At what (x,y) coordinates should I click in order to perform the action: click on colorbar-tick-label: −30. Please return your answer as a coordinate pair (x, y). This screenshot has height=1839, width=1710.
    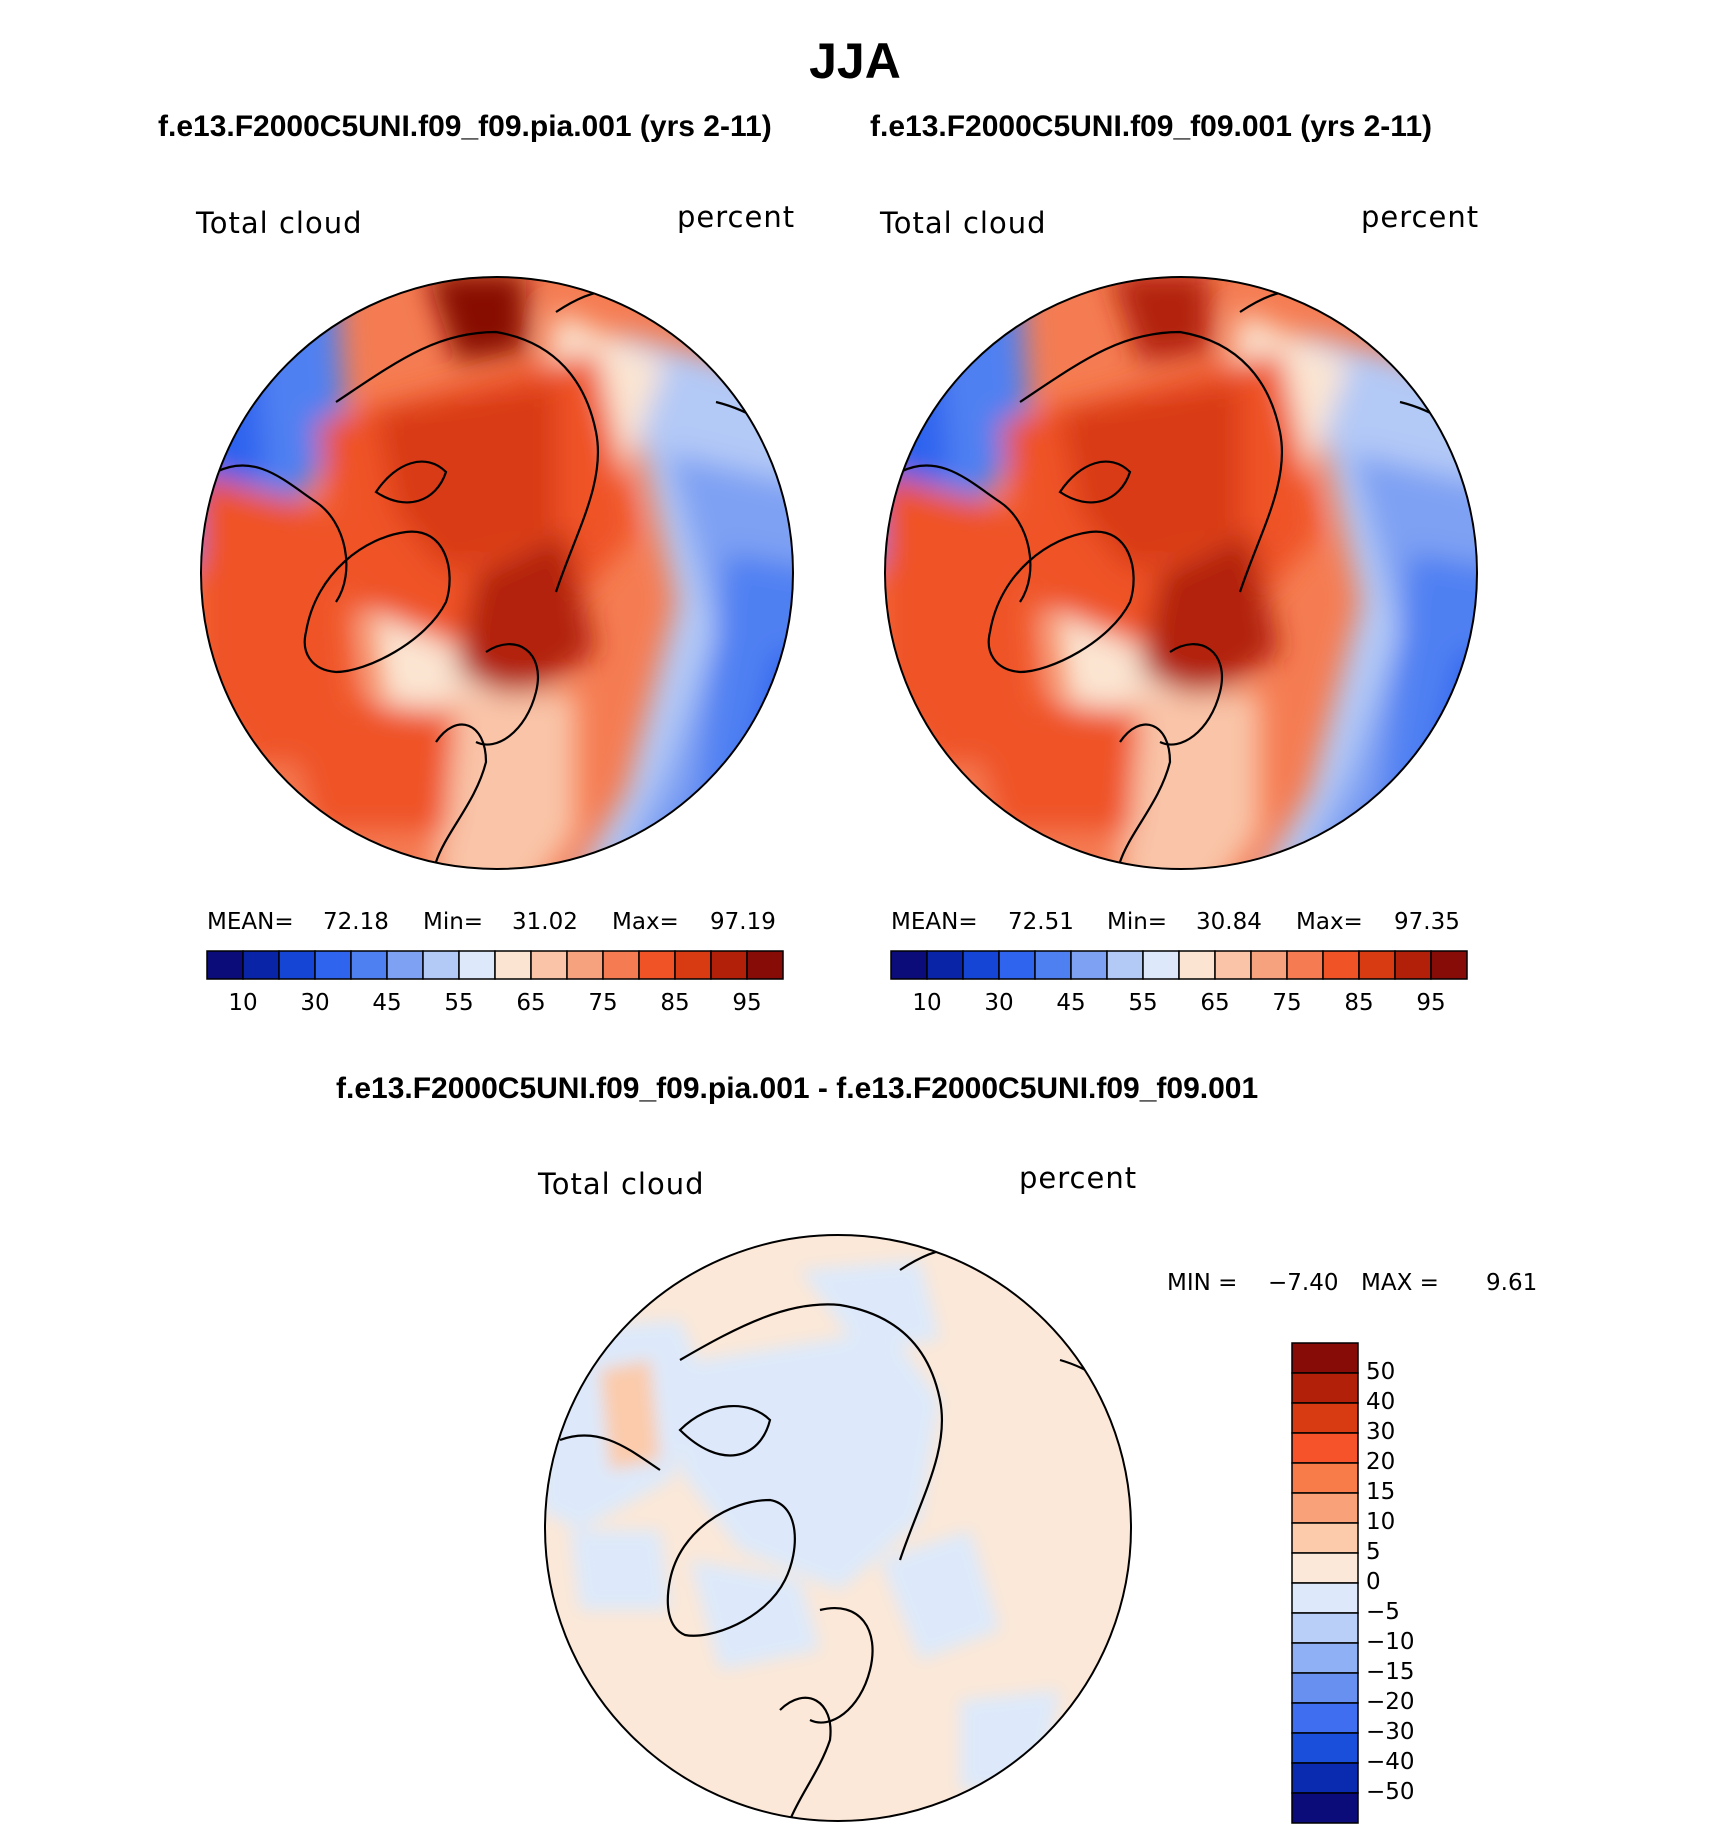
    Looking at the image, I should click on (1390, 1732).